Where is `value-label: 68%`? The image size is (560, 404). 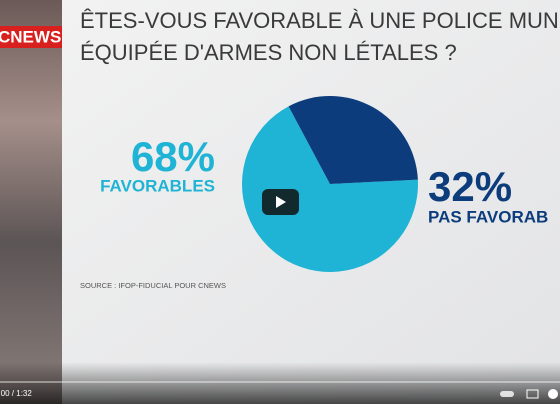
value-label: 68% is located at coordinates (173, 156).